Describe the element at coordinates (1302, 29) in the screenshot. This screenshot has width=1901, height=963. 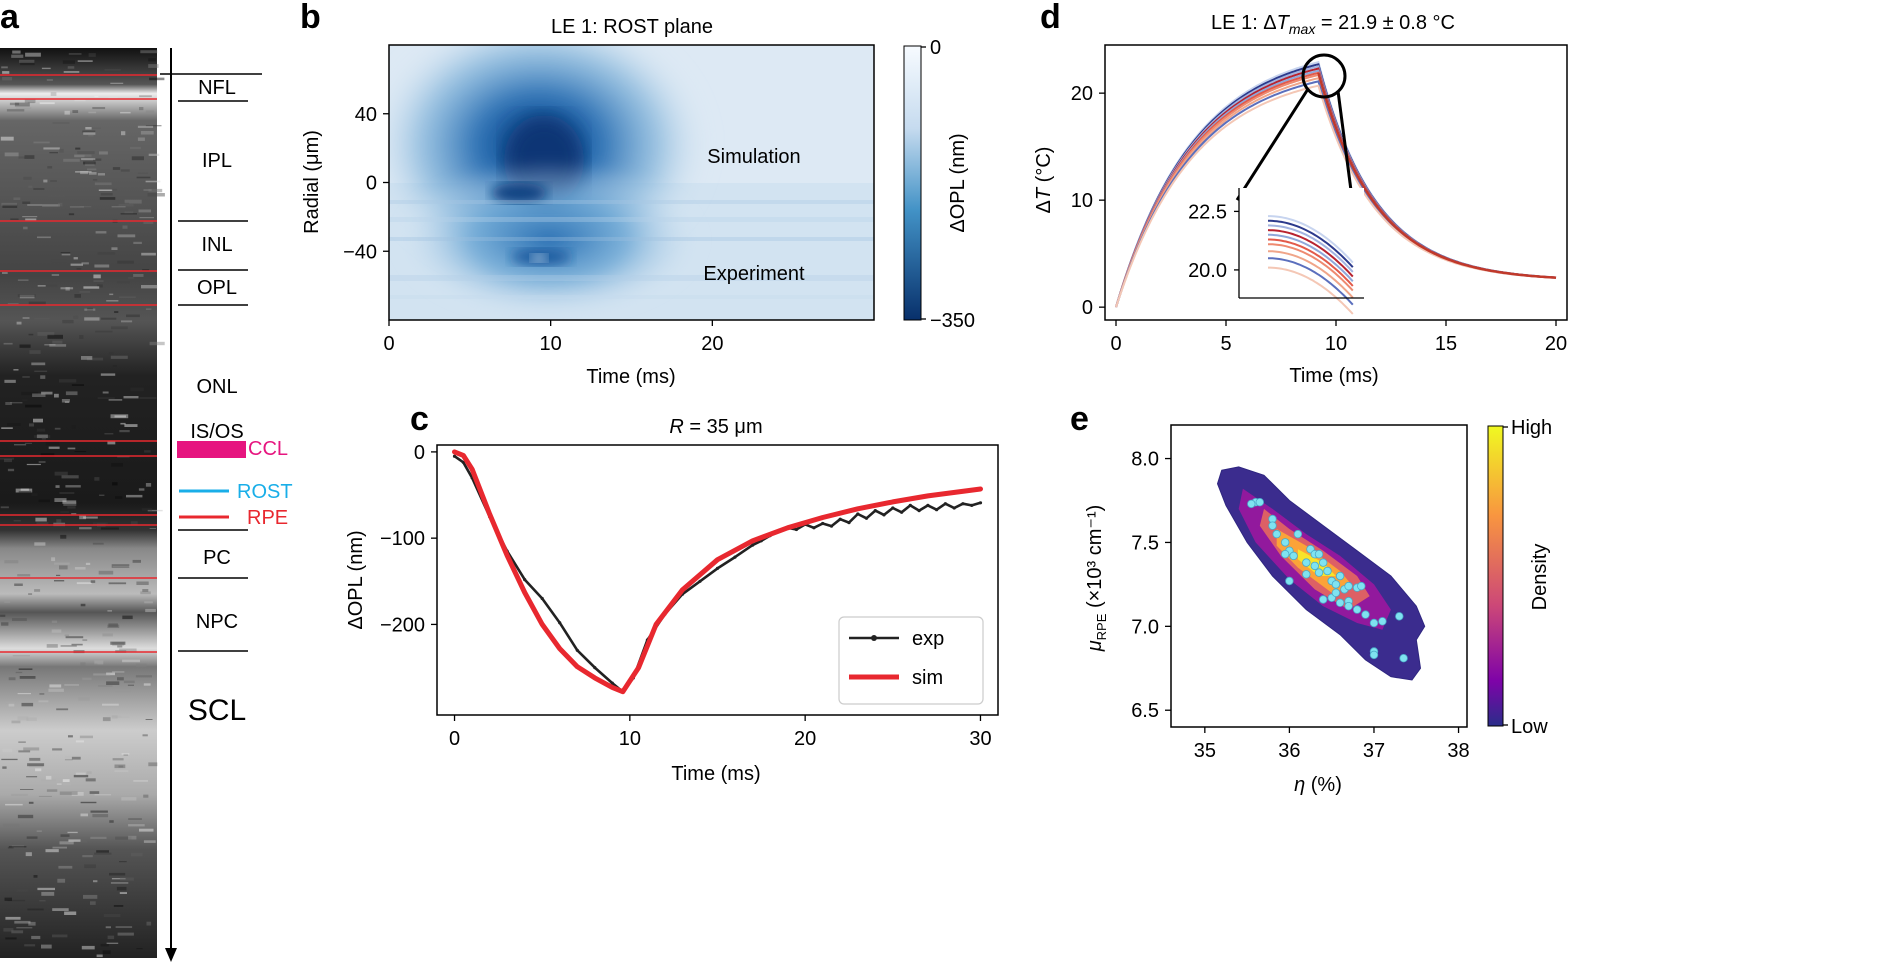
I see `d-title-sub: max` at that location.